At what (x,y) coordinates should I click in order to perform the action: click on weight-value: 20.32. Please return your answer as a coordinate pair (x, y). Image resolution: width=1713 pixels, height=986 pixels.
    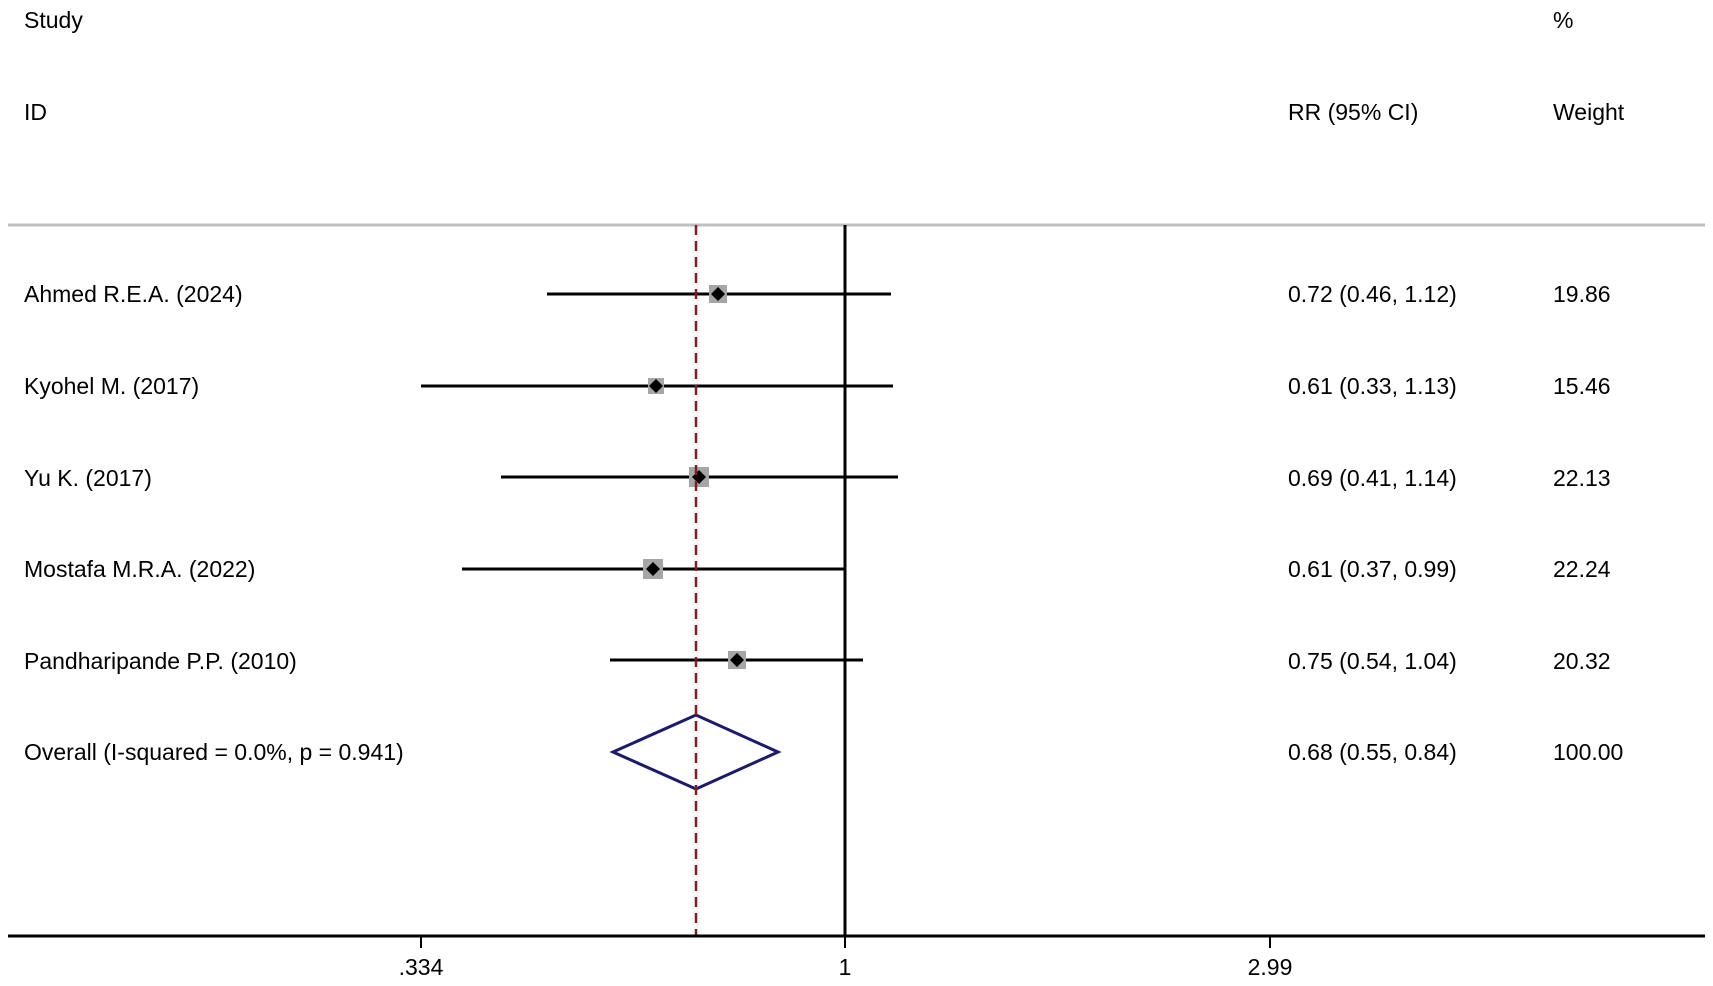
    Looking at the image, I should click on (1582, 661).